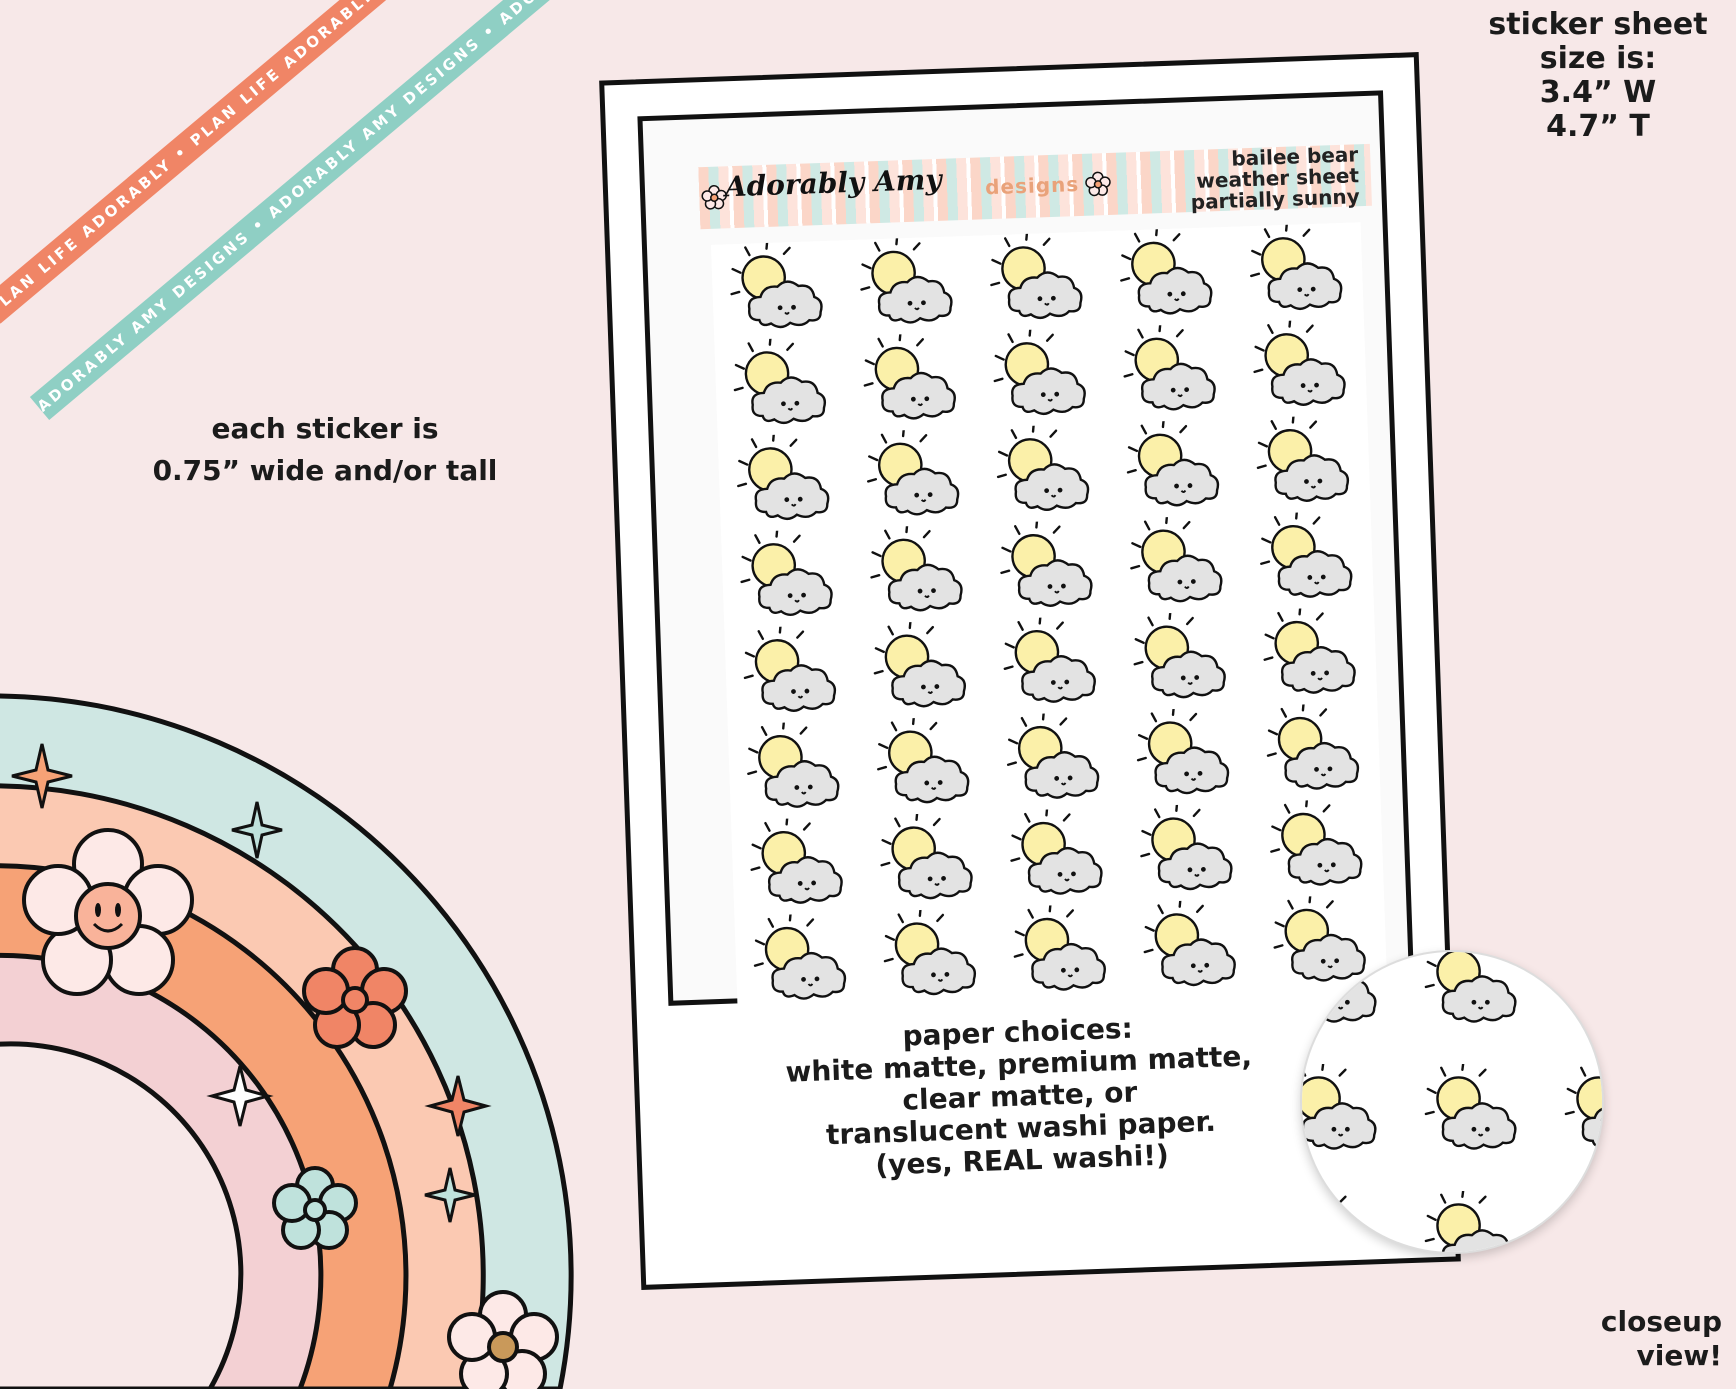 The width and height of the screenshot is (1736, 1389). I want to click on sheet-size-width: 3.4” W, so click(1598, 92).